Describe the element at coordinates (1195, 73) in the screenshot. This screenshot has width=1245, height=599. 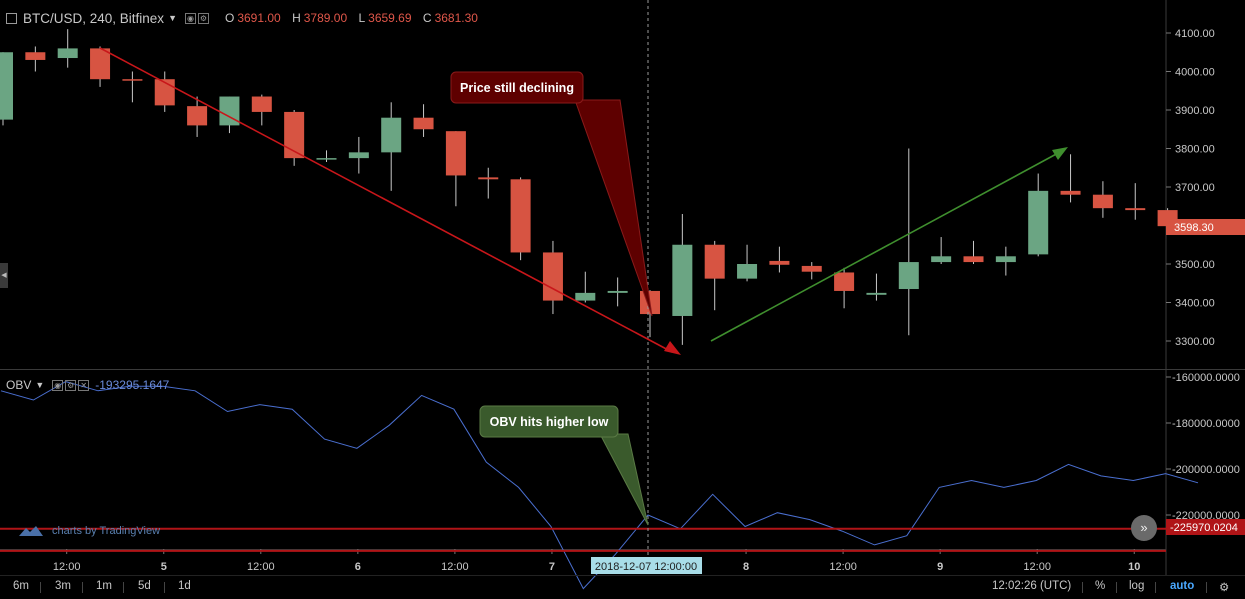
I see `price-tick-label: 4000.00` at that location.